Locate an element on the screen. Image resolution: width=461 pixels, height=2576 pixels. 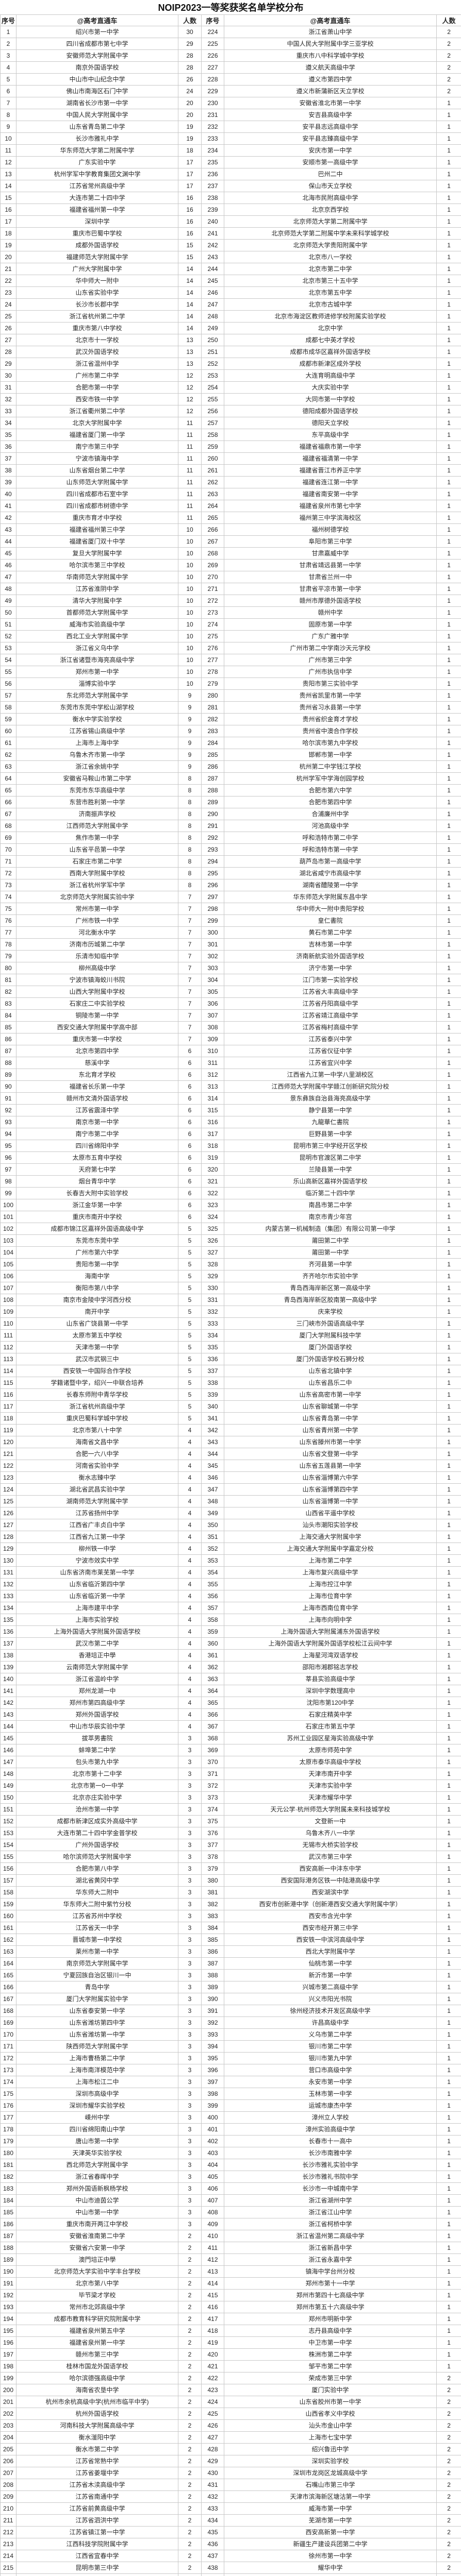
school-cell-right: 合浦廉州中学 is located at coordinates (330, 814).